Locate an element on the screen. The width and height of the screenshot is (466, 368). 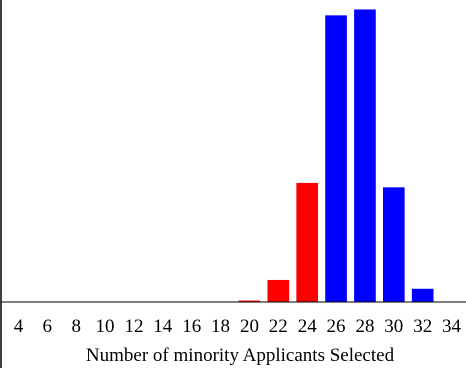
x-tick-label: 22 is located at coordinates (278, 326).